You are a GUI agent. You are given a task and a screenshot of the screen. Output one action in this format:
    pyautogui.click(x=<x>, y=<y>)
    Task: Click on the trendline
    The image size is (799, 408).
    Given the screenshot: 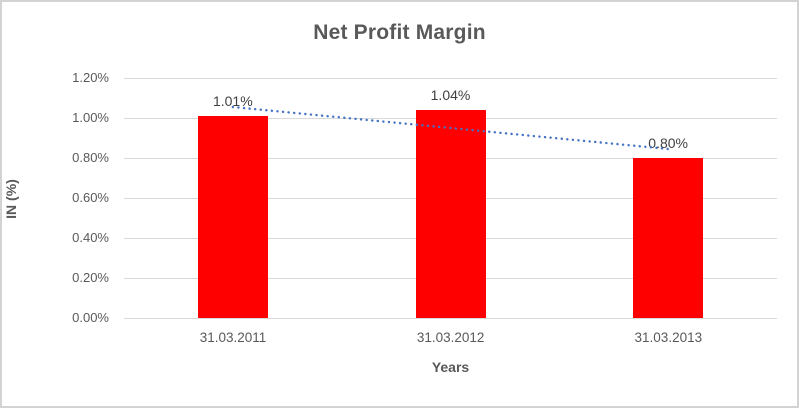 What is the action you would take?
    pyautogui.click(x=450, y=128)
    